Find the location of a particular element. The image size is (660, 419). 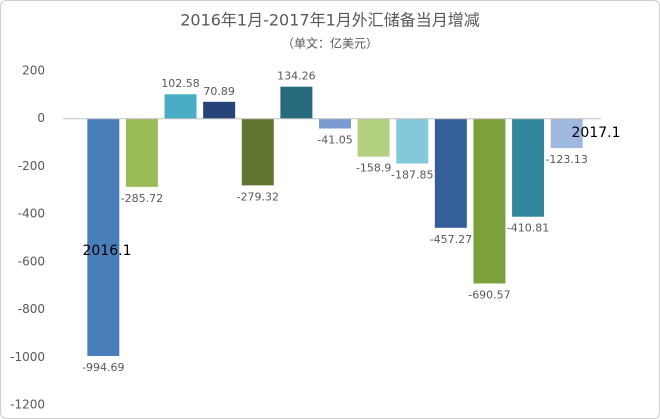

y-tick-label: -200 is located at coordinates (31, 166).